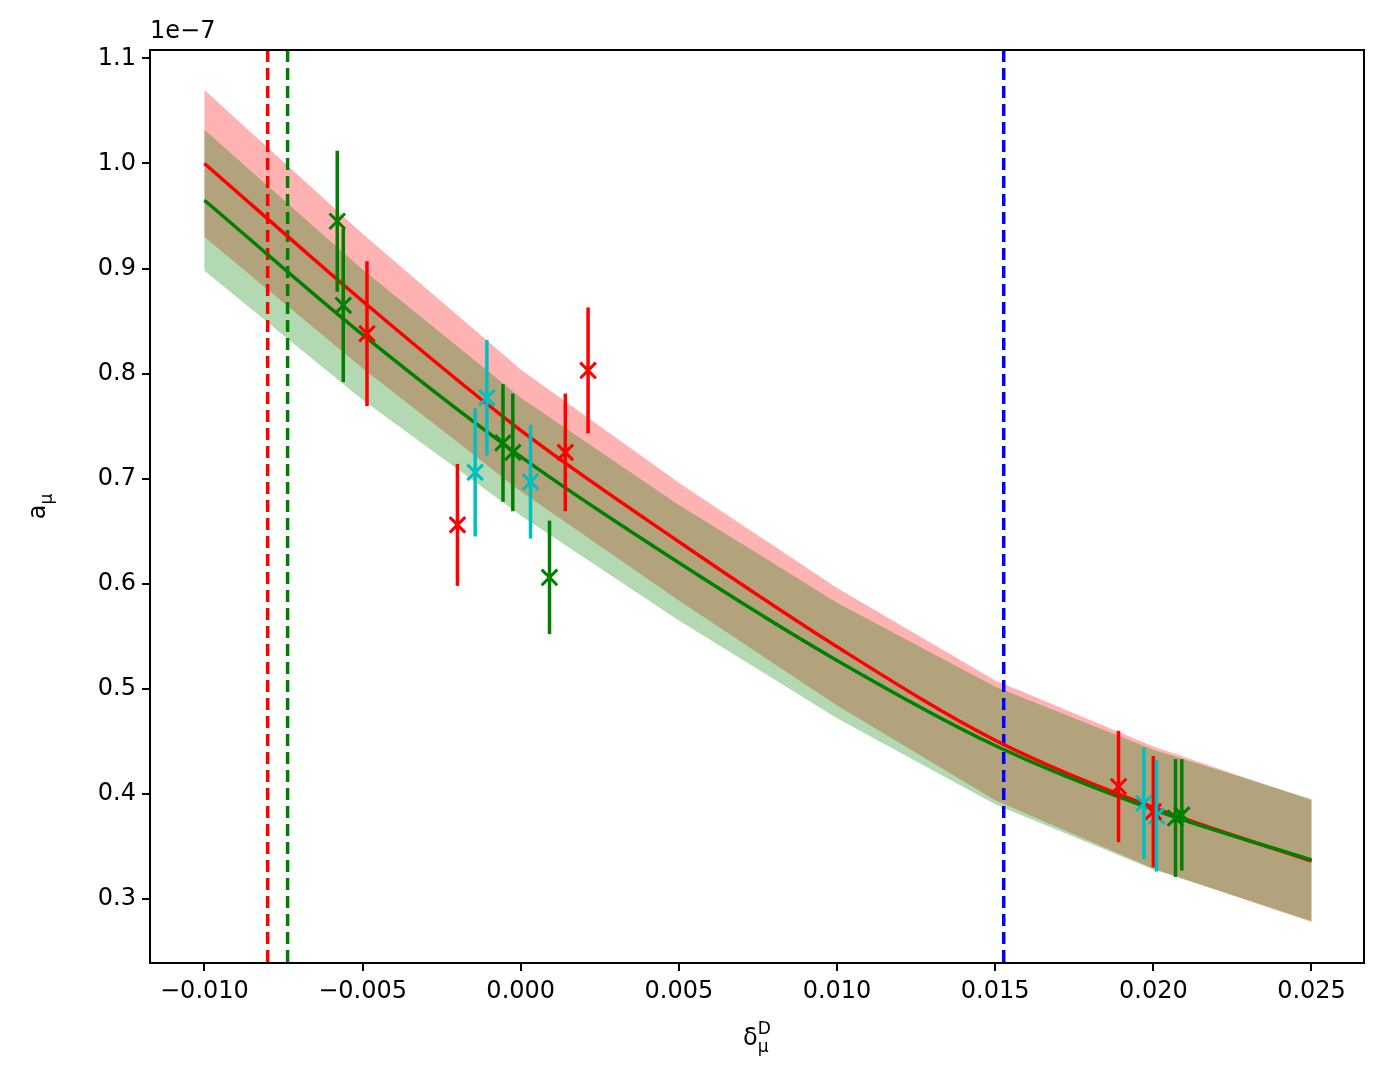 The height and width of the screenshot is (1079, 1378). Describe the element at coordinates (837, 989) in the screenshot. I see `x-tick-label: 0.010` at that location.